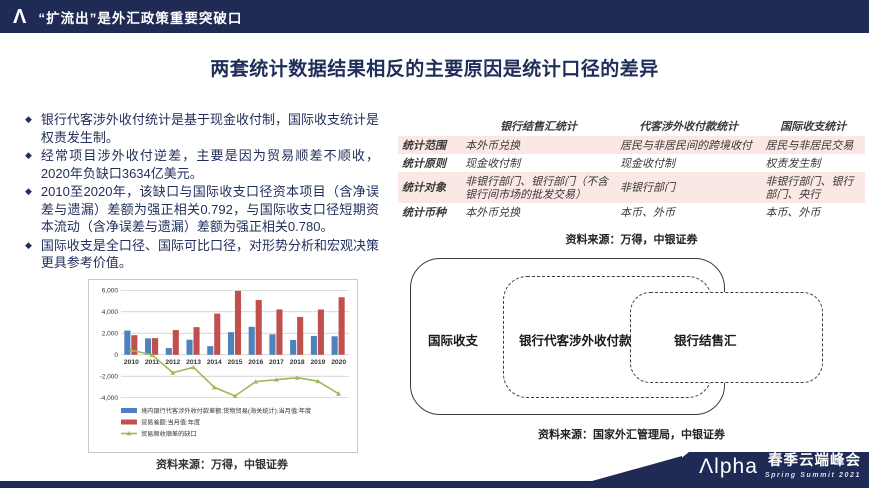 This screenshot has height=488, width=869. I want to click on svg-text: -4,000, so click(109, 398).